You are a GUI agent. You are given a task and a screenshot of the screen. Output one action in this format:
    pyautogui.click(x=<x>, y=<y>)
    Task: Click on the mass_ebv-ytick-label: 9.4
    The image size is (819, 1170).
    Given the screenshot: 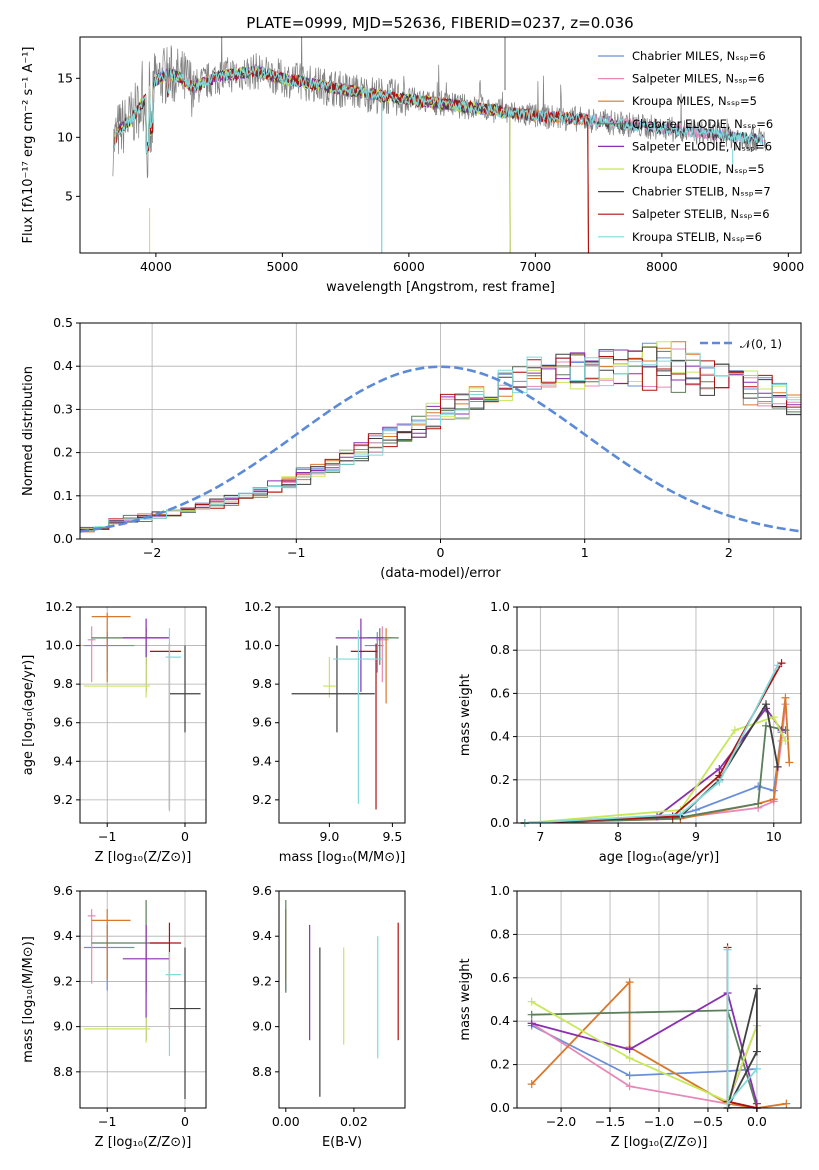 What is the action you would take?
    pyautogui.click(x=262, y=935)
    